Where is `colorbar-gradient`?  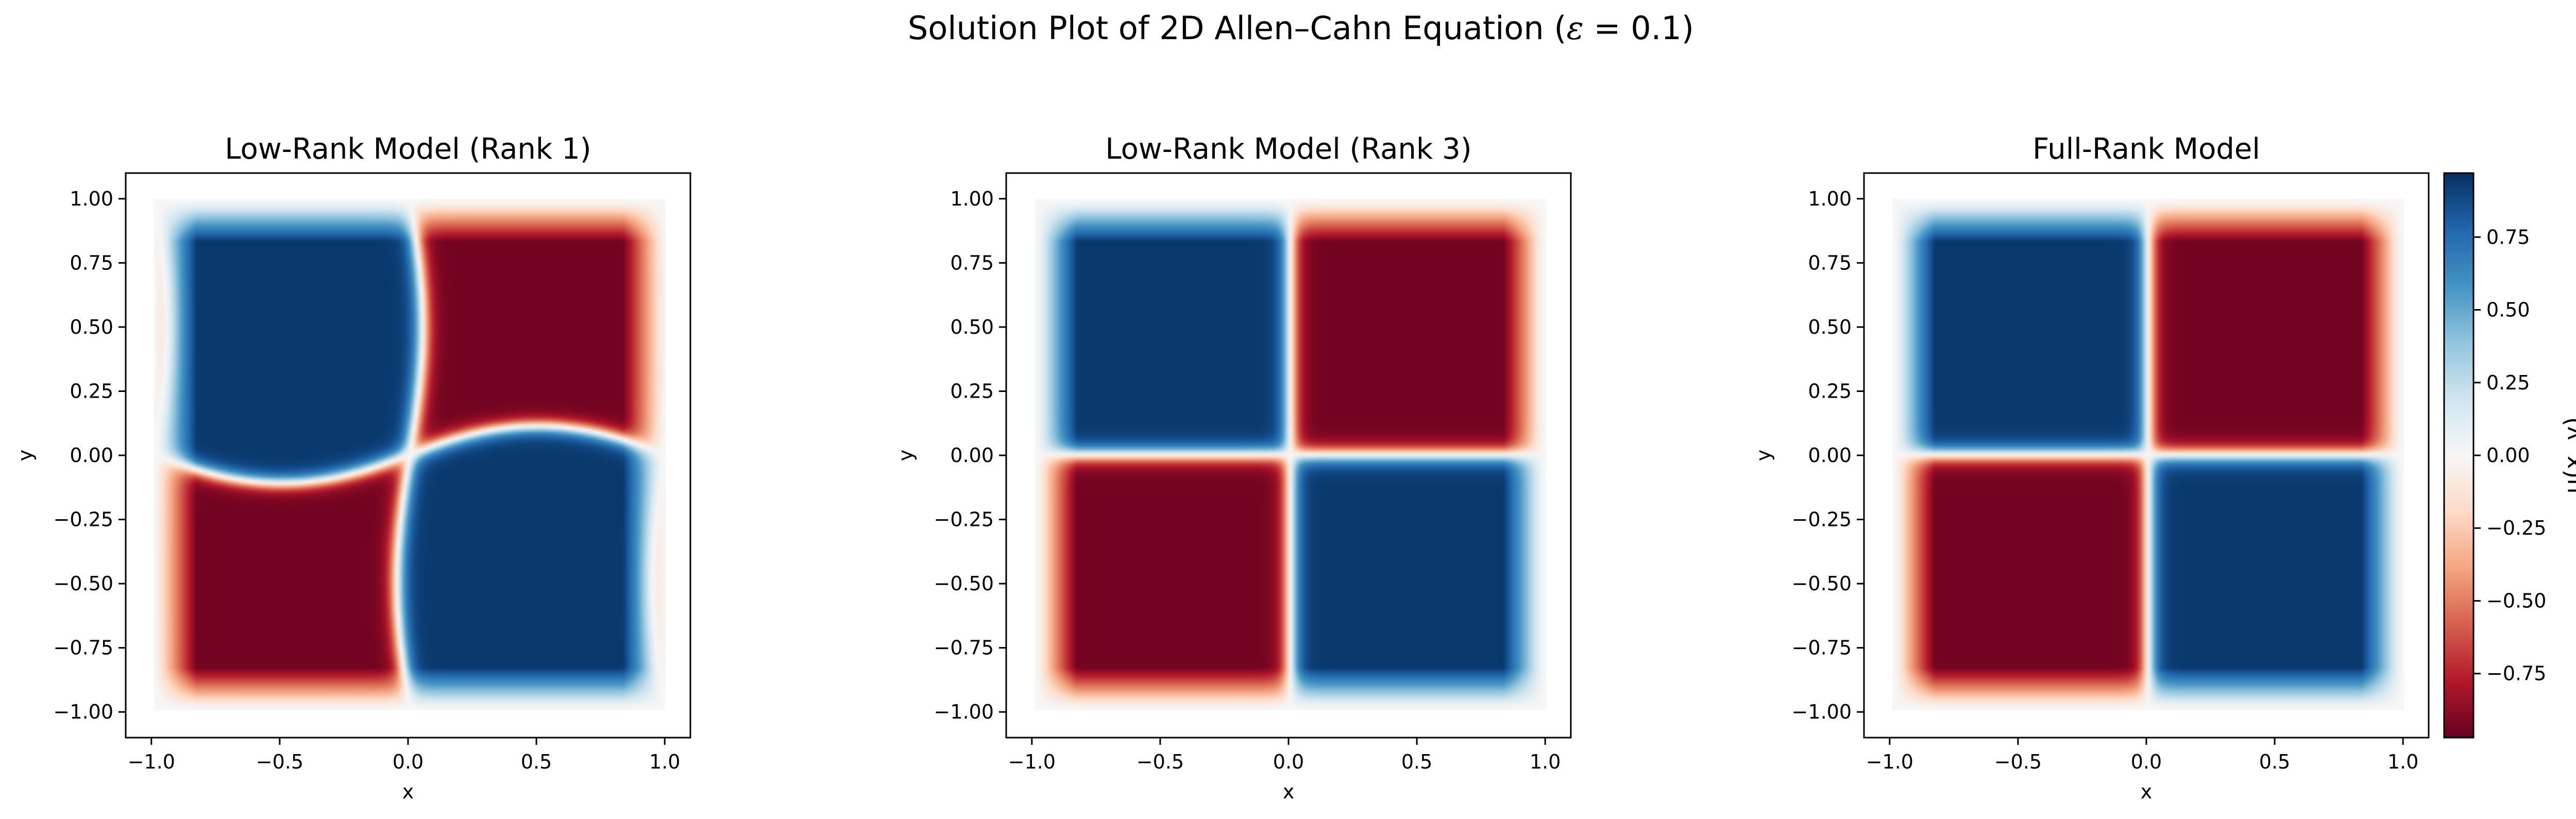 colorbar-gradient is located at coordinates (2459, 455).